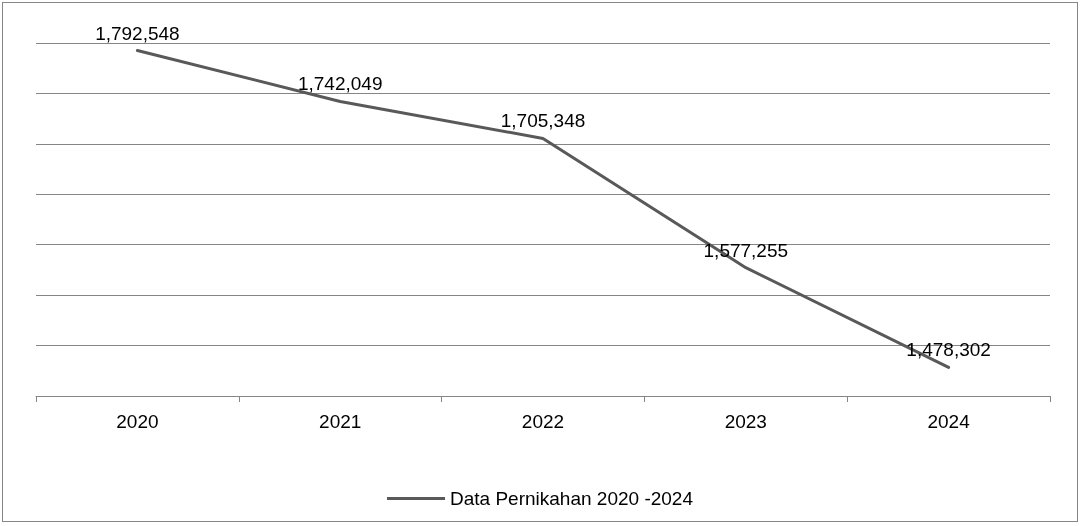 This screenshot has height=526, width=1082. Describe the element at coordinates (340, 421) in the screenshot. I see `x-tick-label: 2021` at that location.